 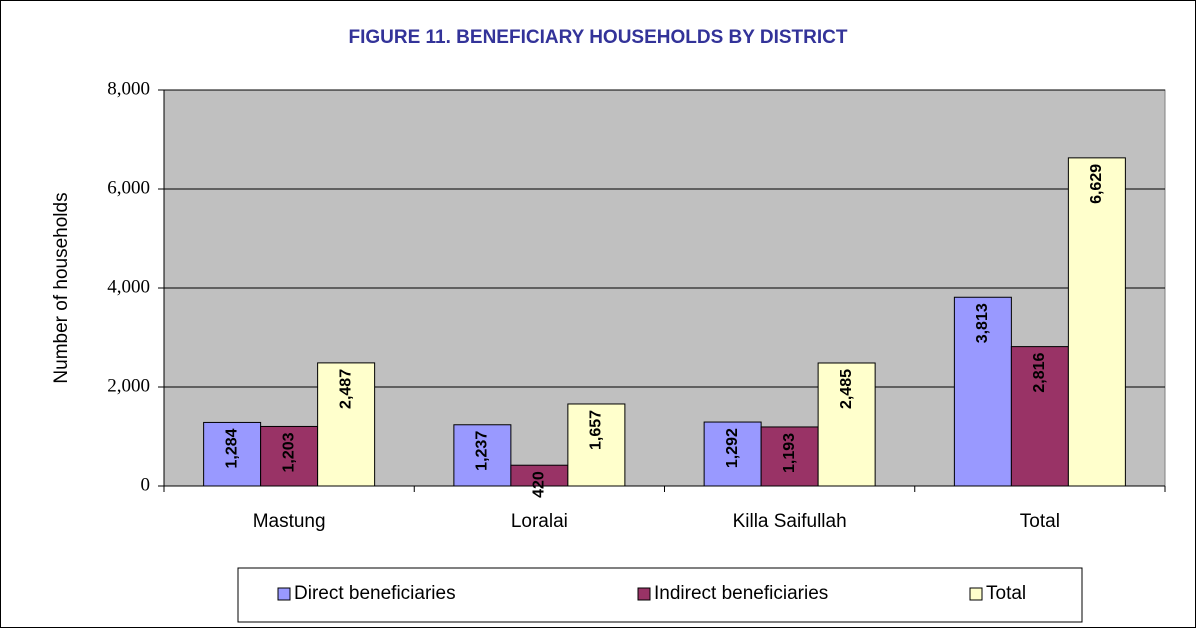 I want to click on data-label: 1,284, so click(x=231, y=448).